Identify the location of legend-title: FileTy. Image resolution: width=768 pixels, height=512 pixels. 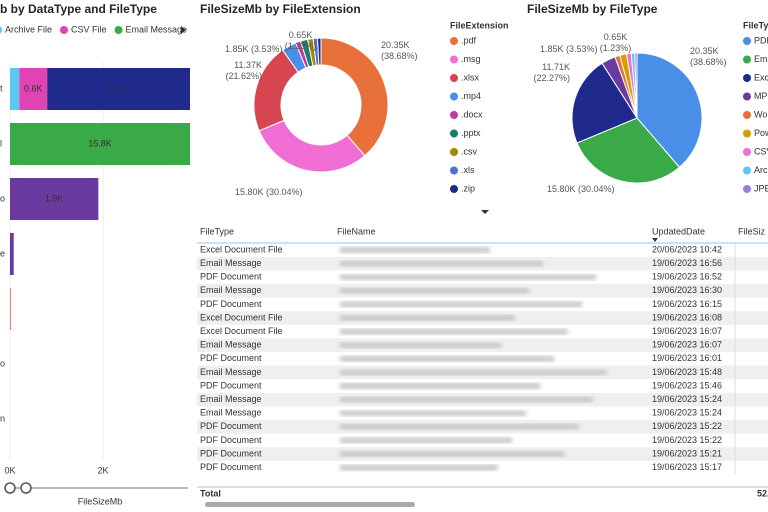
(755, 25).